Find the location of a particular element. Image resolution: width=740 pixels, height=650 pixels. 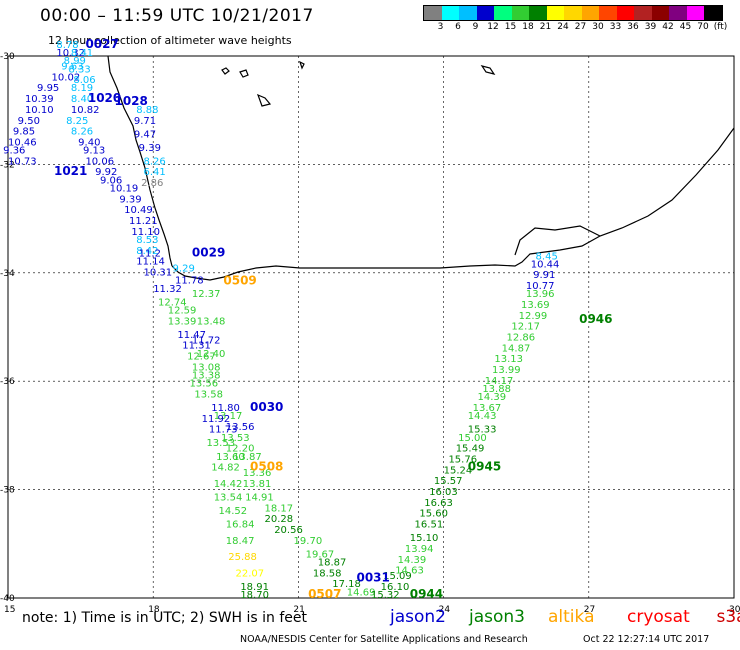

wave-height-value: 10.19 is located at coordinates (124, 189).